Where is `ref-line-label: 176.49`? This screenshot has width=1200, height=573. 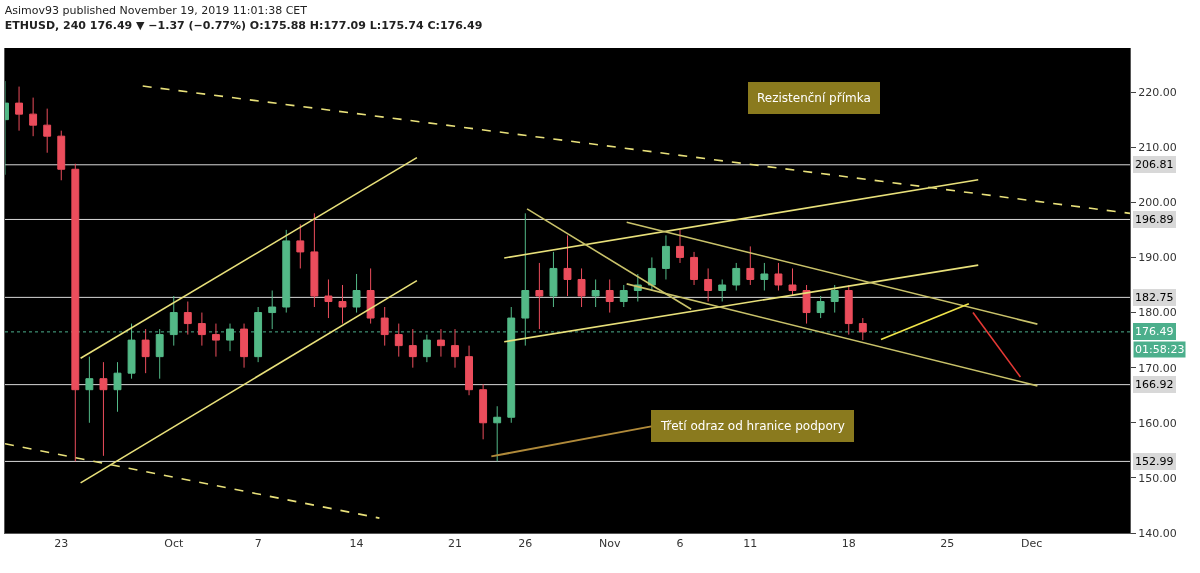 ref-line-label: 176.49 is located at coordinates (1154, 331).